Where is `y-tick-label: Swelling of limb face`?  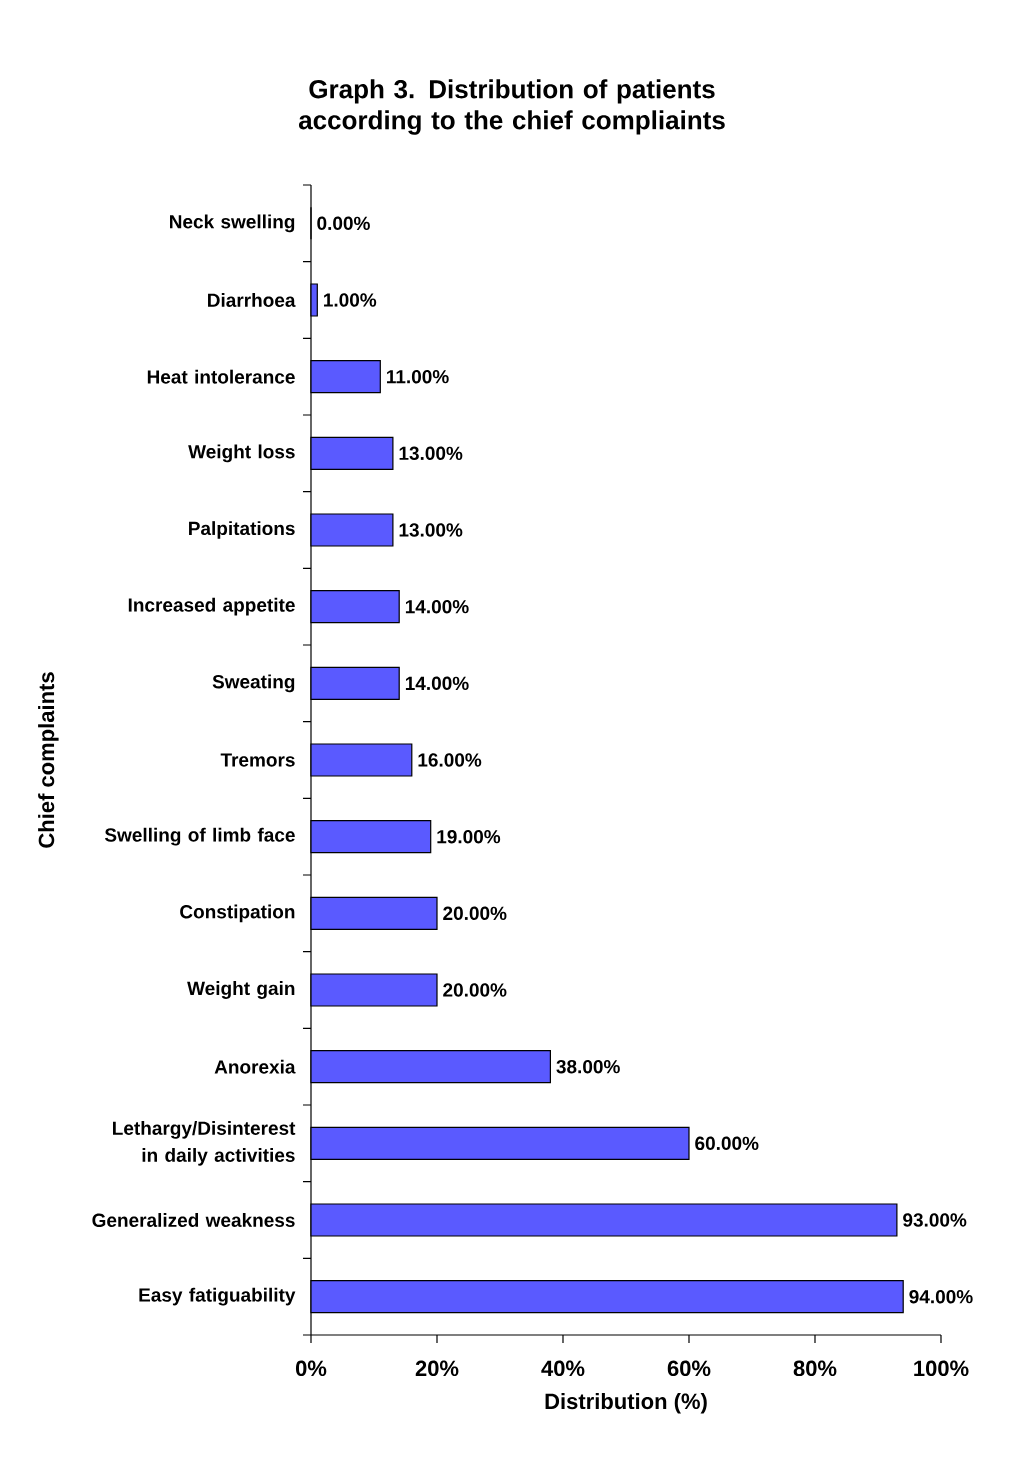 y-tick-label: Swelling of limb face is located at coordinates (199, 836).